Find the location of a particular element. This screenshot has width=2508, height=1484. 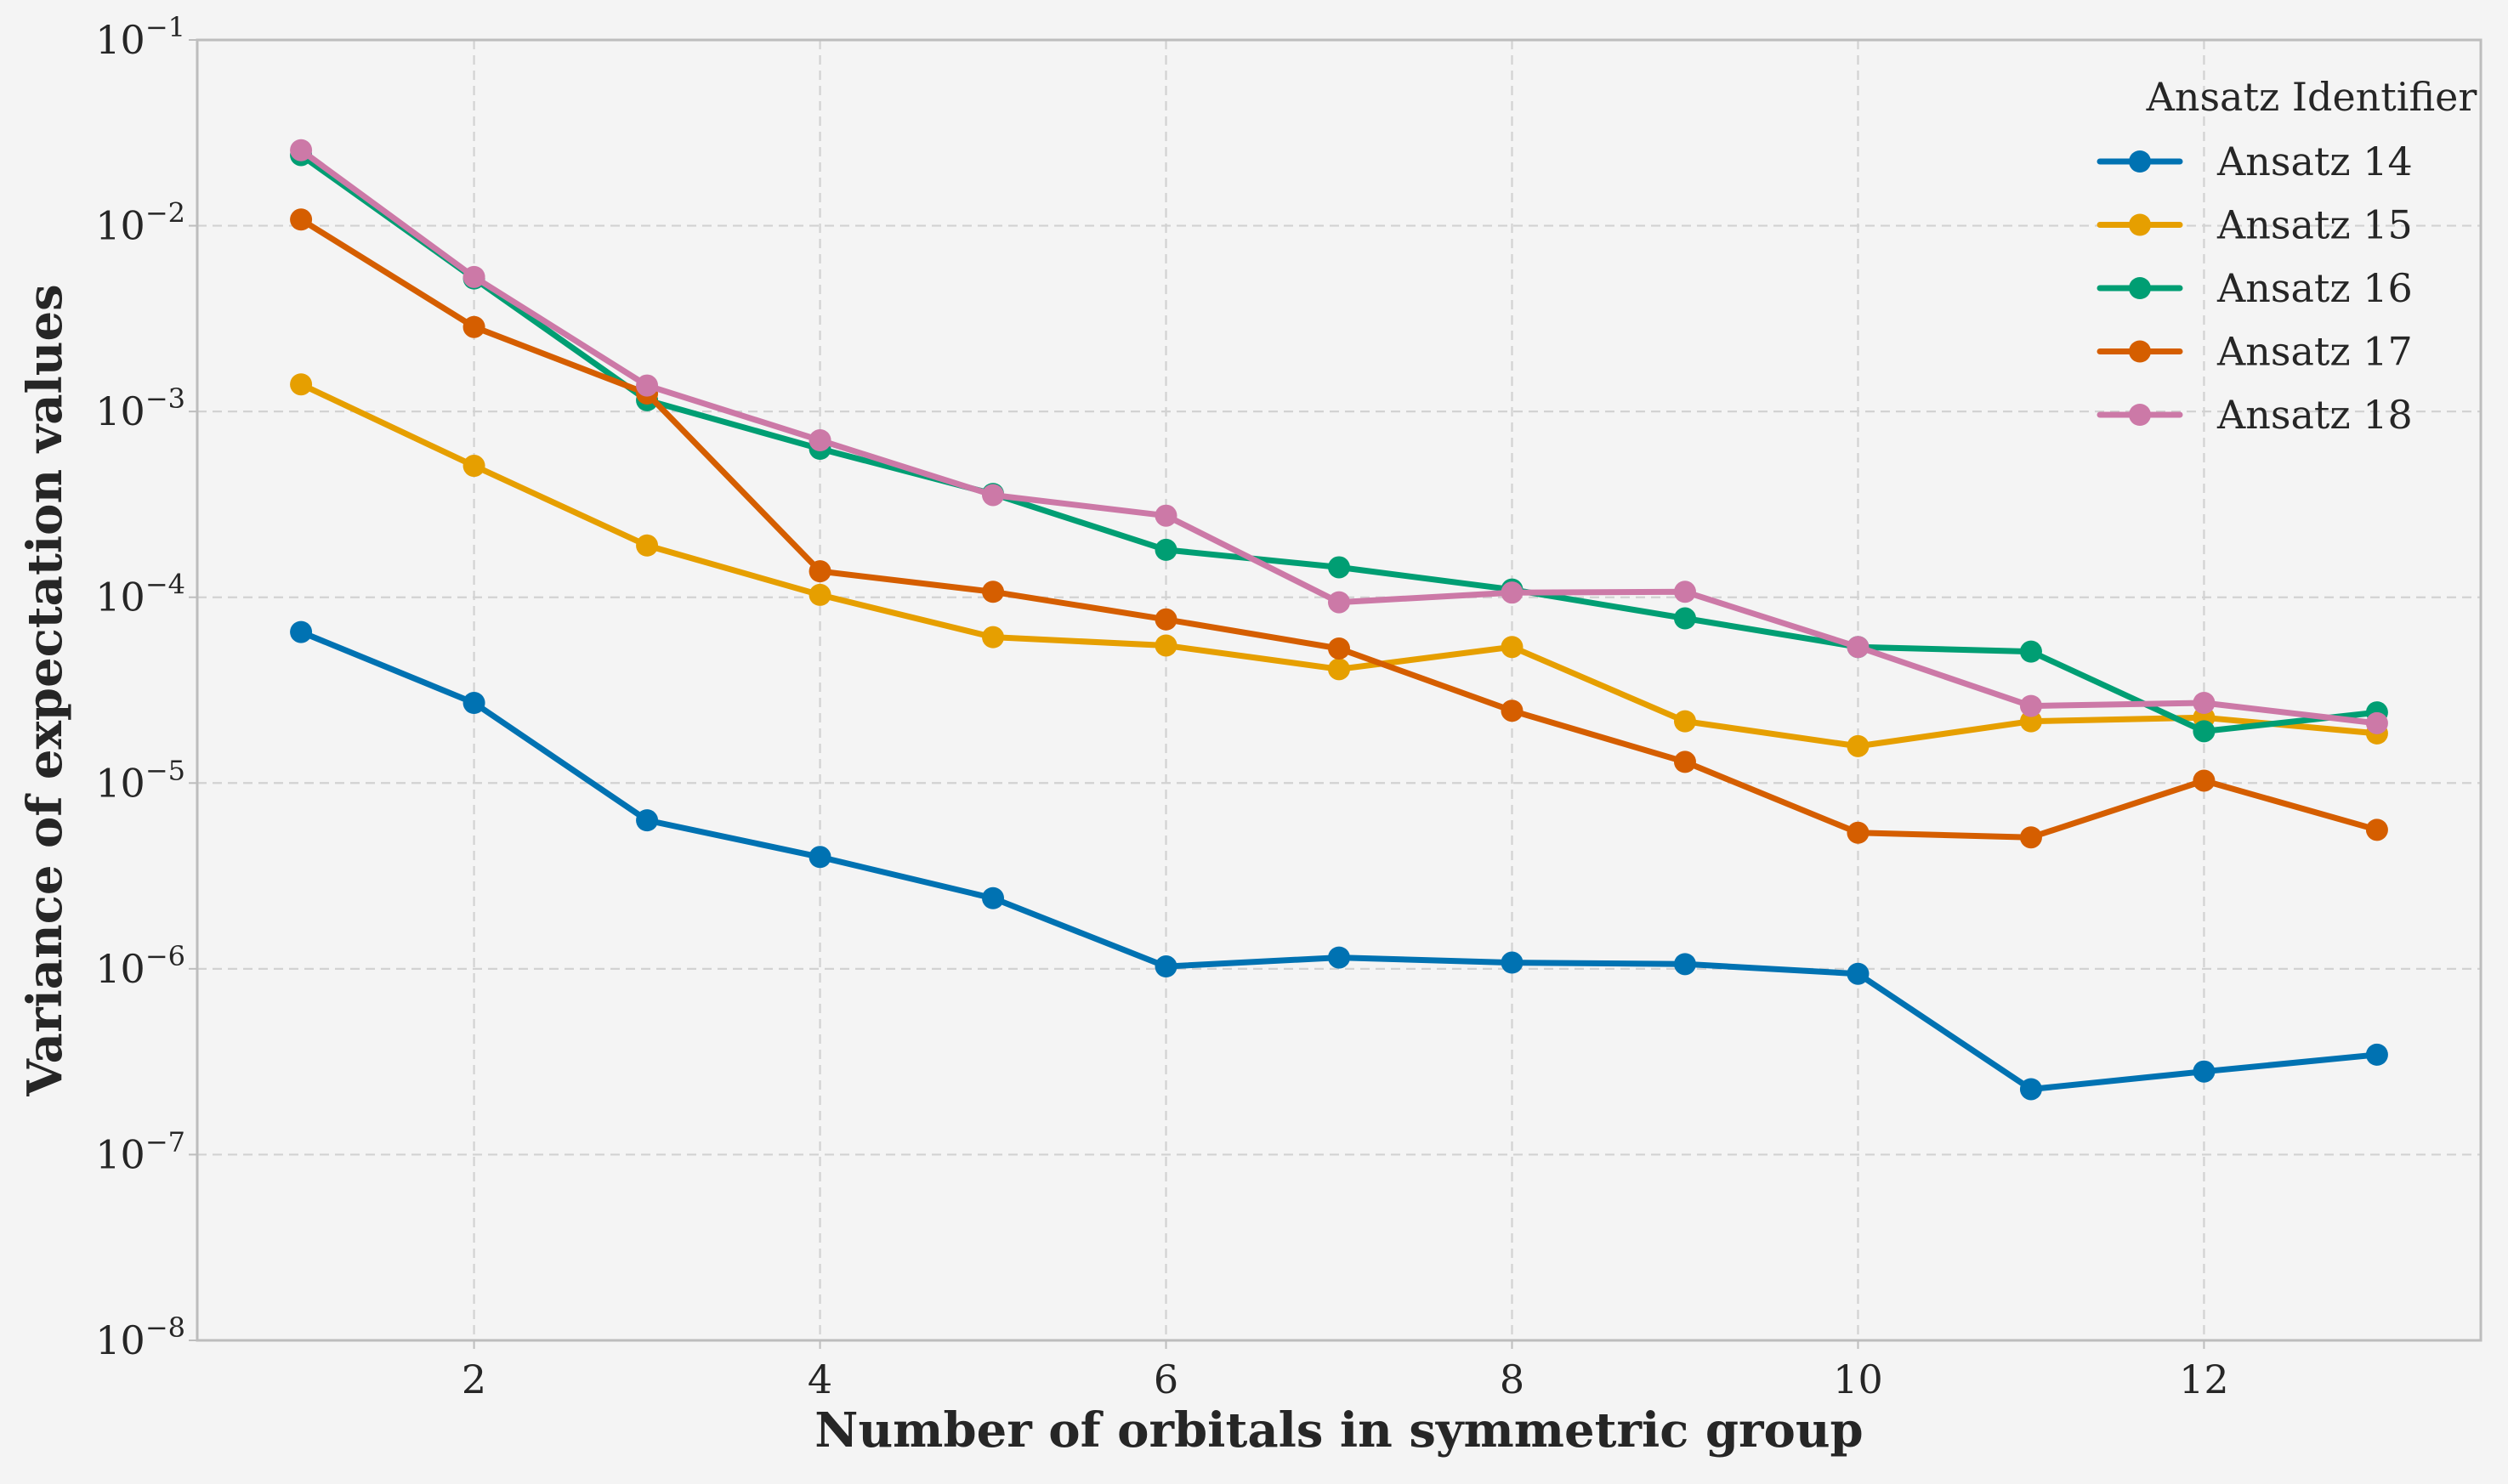

y-tick-label: 10⁻⁵ is located at coordinates (140, 780).